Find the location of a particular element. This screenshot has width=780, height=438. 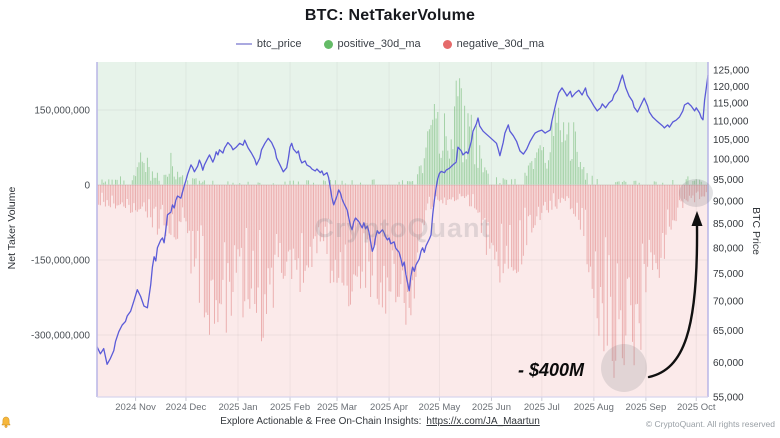

right-axis-tick-label: 120,000 is located at coordinates (731, 87).